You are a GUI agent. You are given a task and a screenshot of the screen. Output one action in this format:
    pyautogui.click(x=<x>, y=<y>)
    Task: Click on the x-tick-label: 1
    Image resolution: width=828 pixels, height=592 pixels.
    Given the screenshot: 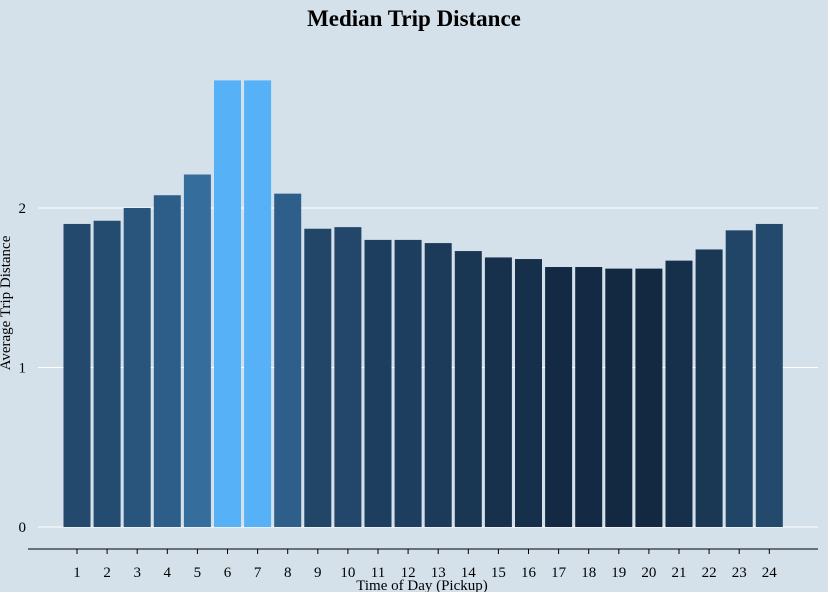 What is the action you would take?
    pyautogui.click(x=77, y=573)
    